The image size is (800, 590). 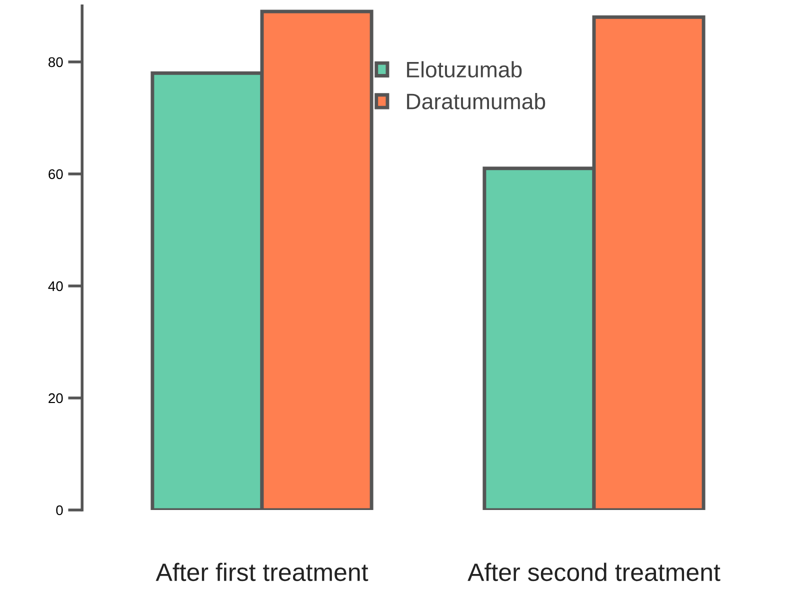 What do you see at coordinates (55, 62) in the screenshot?
I see `y-tick-label: 80` at bounding box center [55, 62].